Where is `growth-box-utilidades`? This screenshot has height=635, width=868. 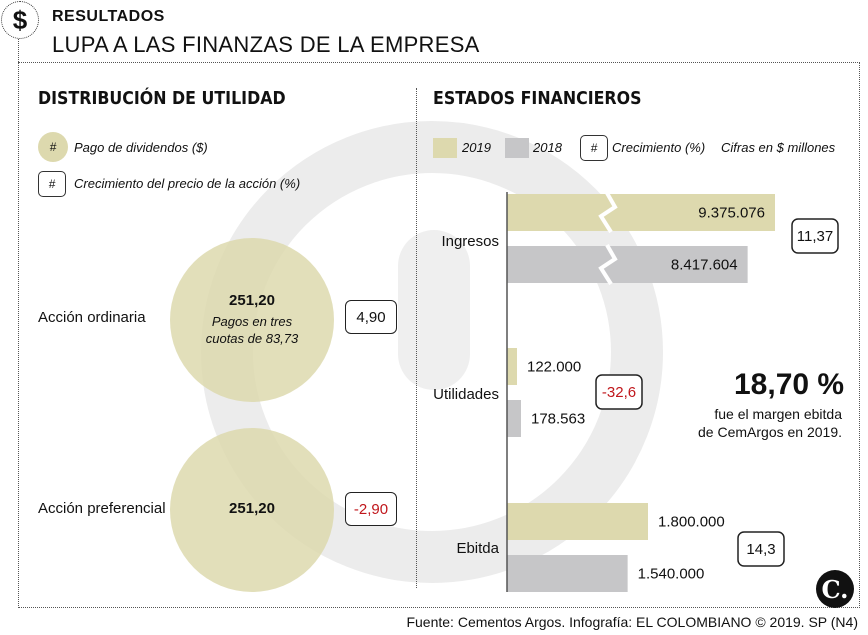
growth-box-utilidades is located at coordinates (619, 392).